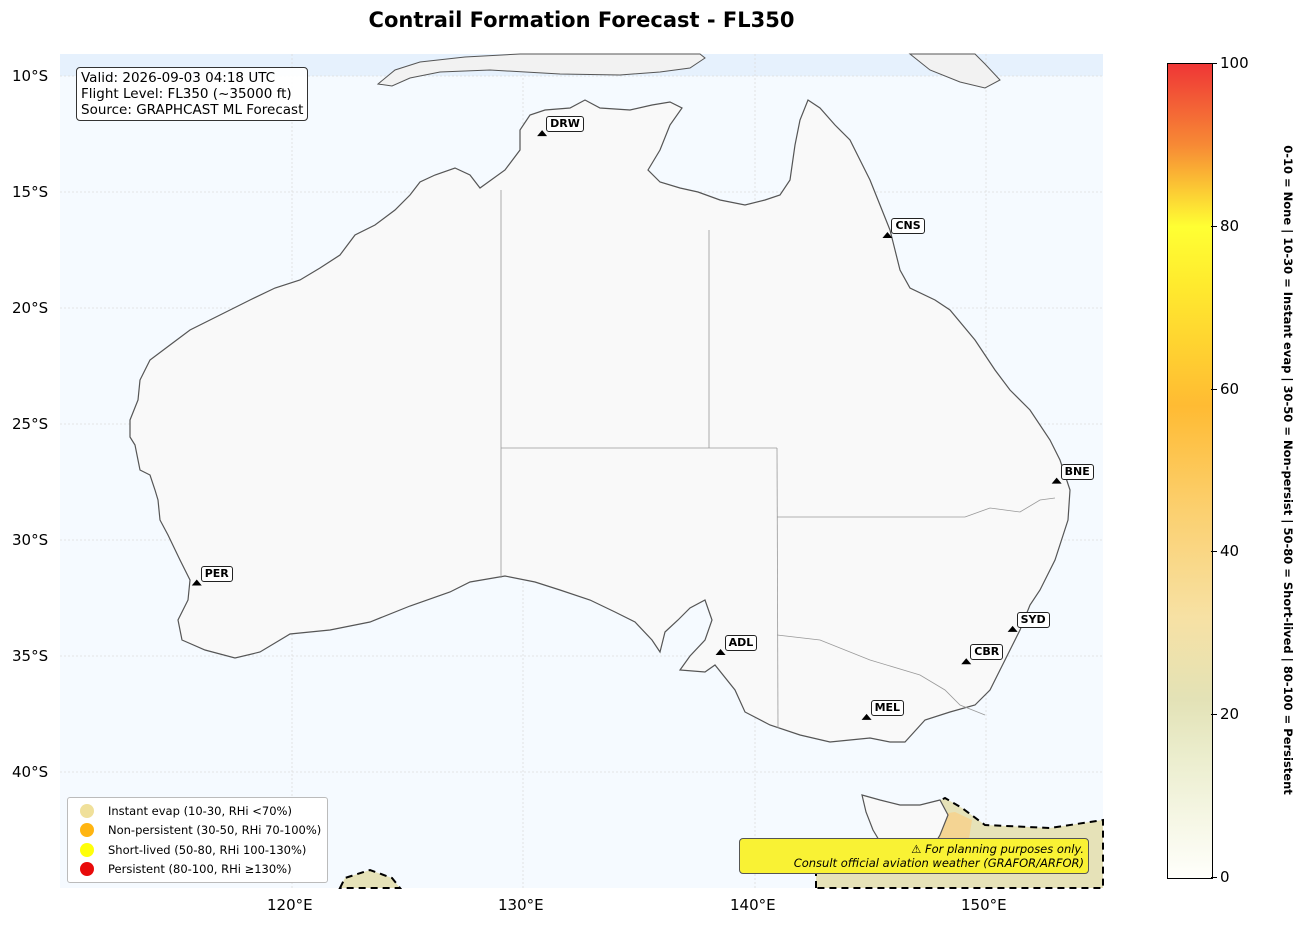 This screenshot has width=1304, height=926. Describe the element at coordinates (192, 110) in the screenshot. I see `forecast-source: Source: GRAPHCAST ML Forecast` at that location.